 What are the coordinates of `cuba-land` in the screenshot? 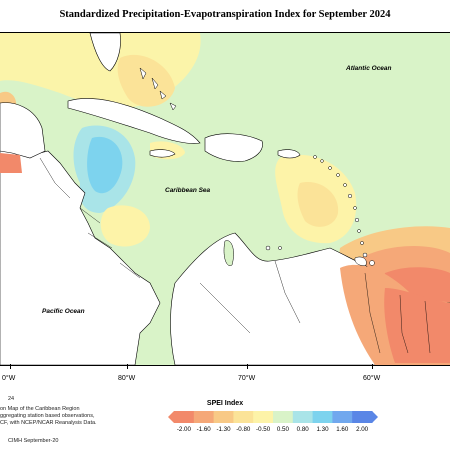 It's located at (134, 121).